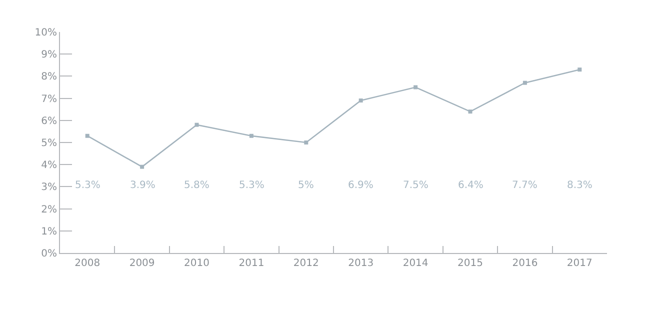 Image resolution: width=650 pixels, height=325 pixels. What do you see at coordinates (306, 185) in the screenshot?
I see `text: 5%` at bounding box center [306, 185].